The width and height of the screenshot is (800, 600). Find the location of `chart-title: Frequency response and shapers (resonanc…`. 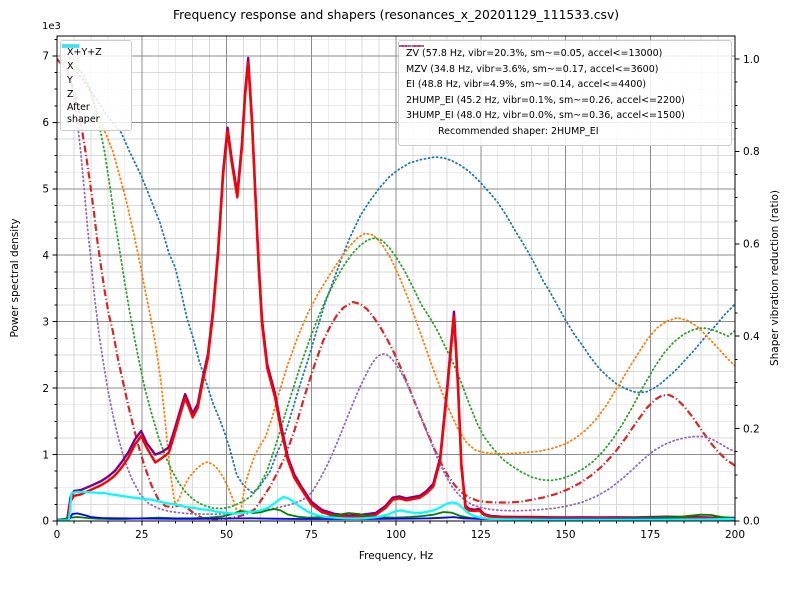

chart-title: Frequency response and shapers (resonanc… is located at coordinates (396, 15).